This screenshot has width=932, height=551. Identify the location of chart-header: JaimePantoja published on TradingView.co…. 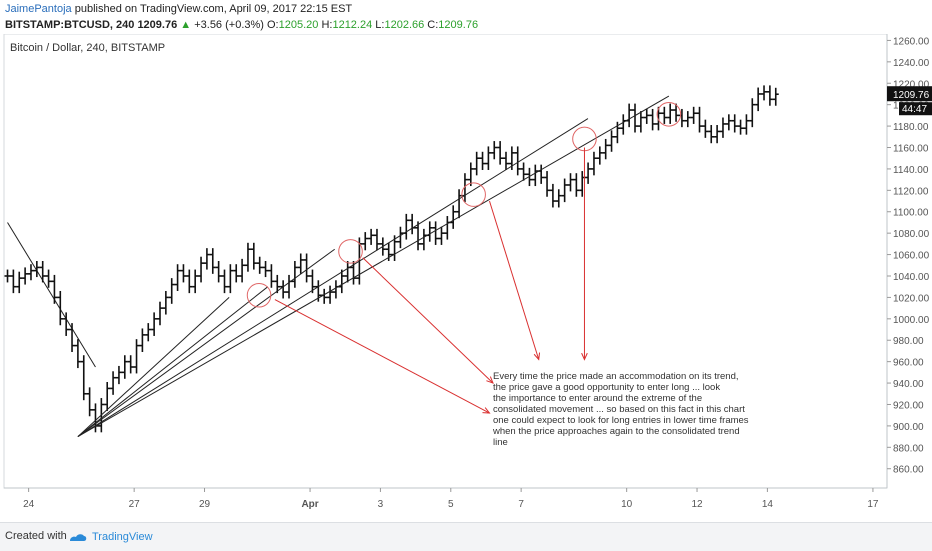
(466, 17).